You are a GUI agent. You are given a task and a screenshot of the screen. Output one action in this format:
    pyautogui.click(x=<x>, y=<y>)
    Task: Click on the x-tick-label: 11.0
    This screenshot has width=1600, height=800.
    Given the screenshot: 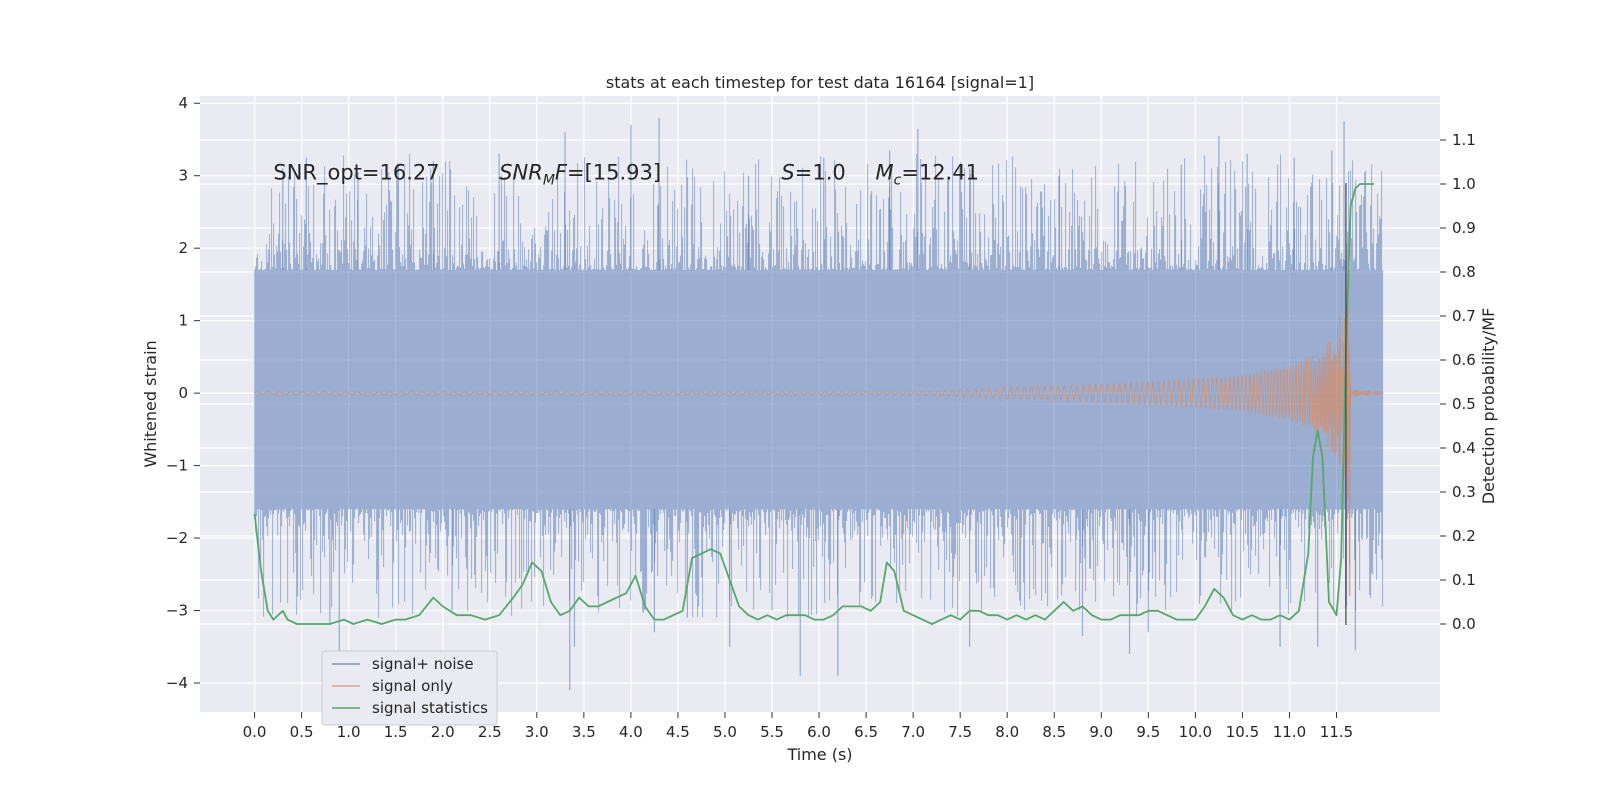 What is the action you would take?
    pyautogui.click(x=1289, y=732)
    